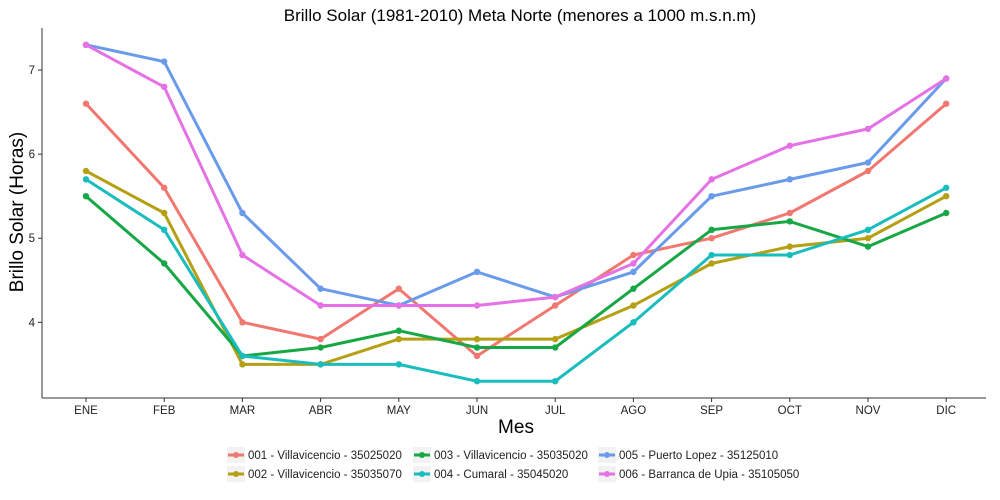 The height and width of the screenshot is (500, 1000). What do you see at coordinates (634, 411) in the screenshot?
I see `x-tick-label: AGO` at bounding box center [634, 411].